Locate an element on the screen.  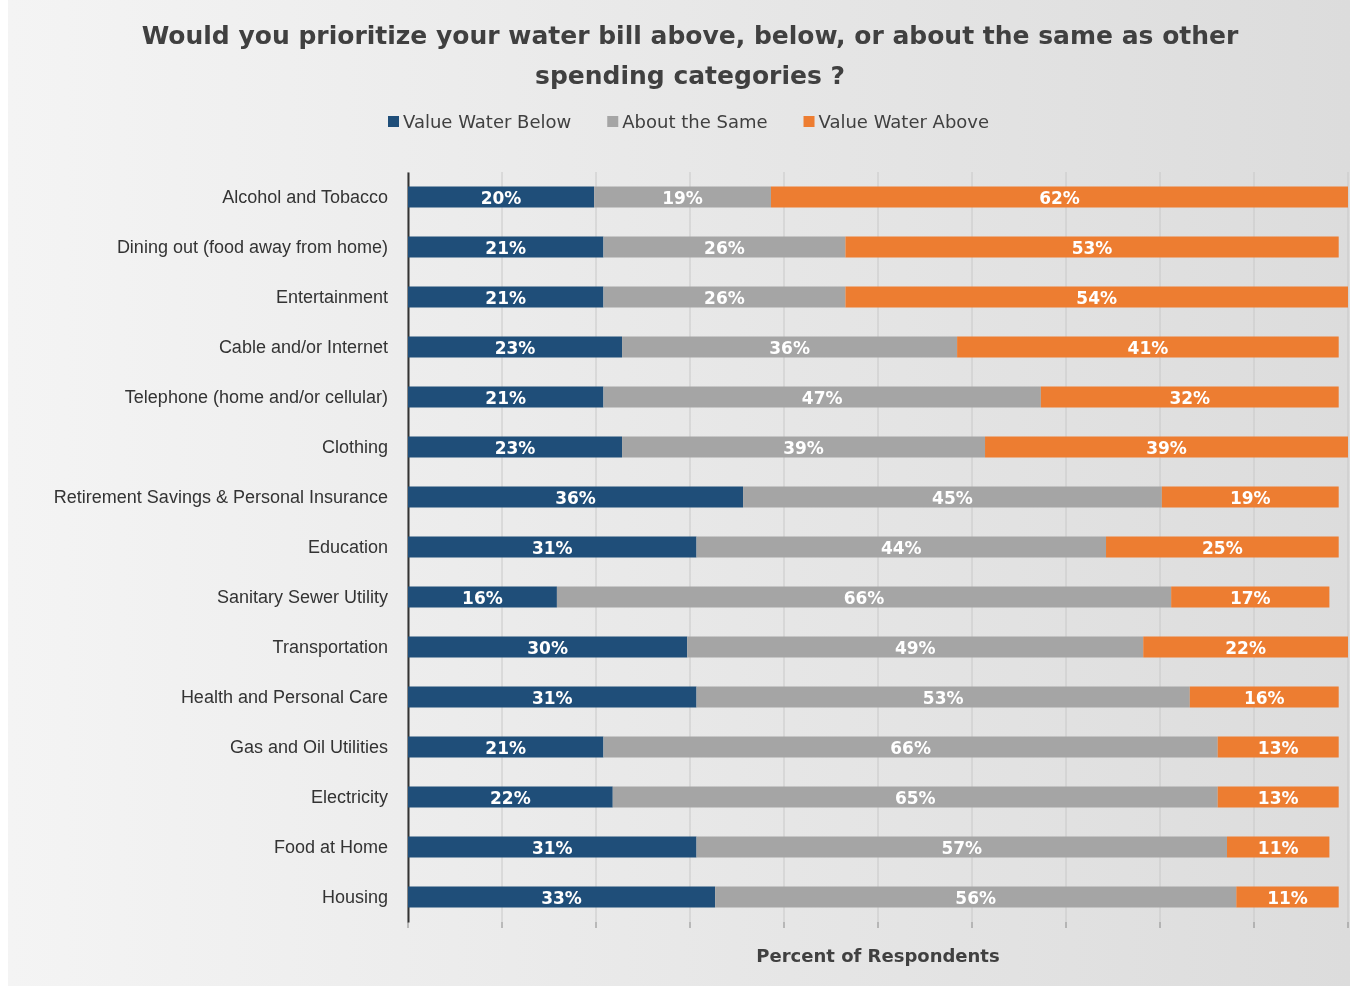
y-tick-label: Clothing is located at coordinates (354, 446).